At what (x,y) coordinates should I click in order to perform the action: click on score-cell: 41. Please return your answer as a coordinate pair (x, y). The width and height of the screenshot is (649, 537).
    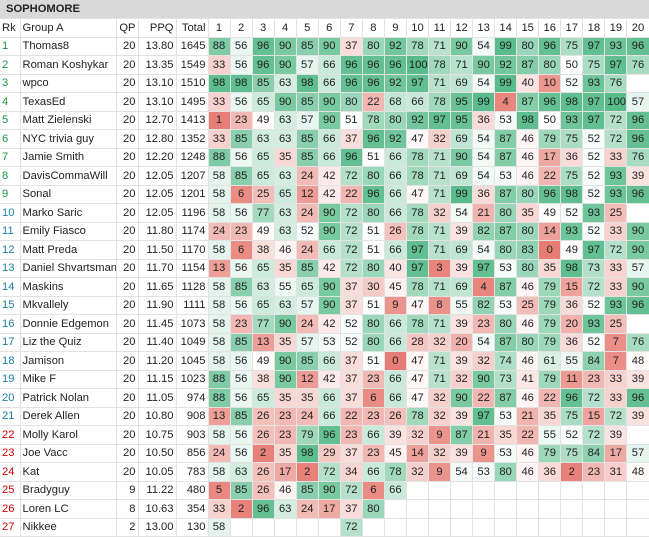
    Looking at the image, I should click on (528, 379).